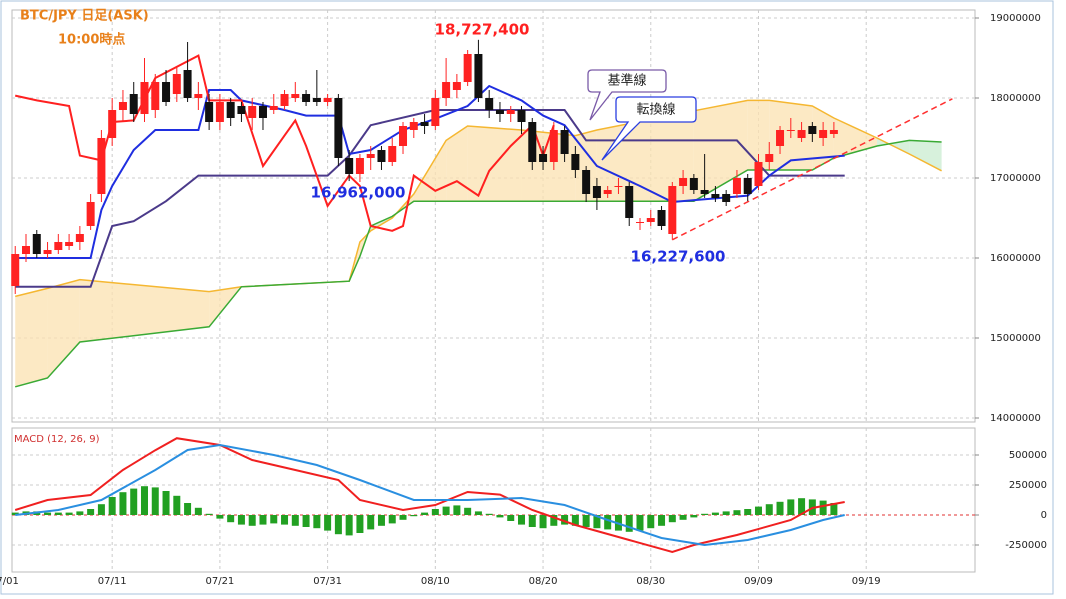  What do you see at coordinates (430, 495) in the screenshot?
I see `macd-line` at bounding box center [430, 495].